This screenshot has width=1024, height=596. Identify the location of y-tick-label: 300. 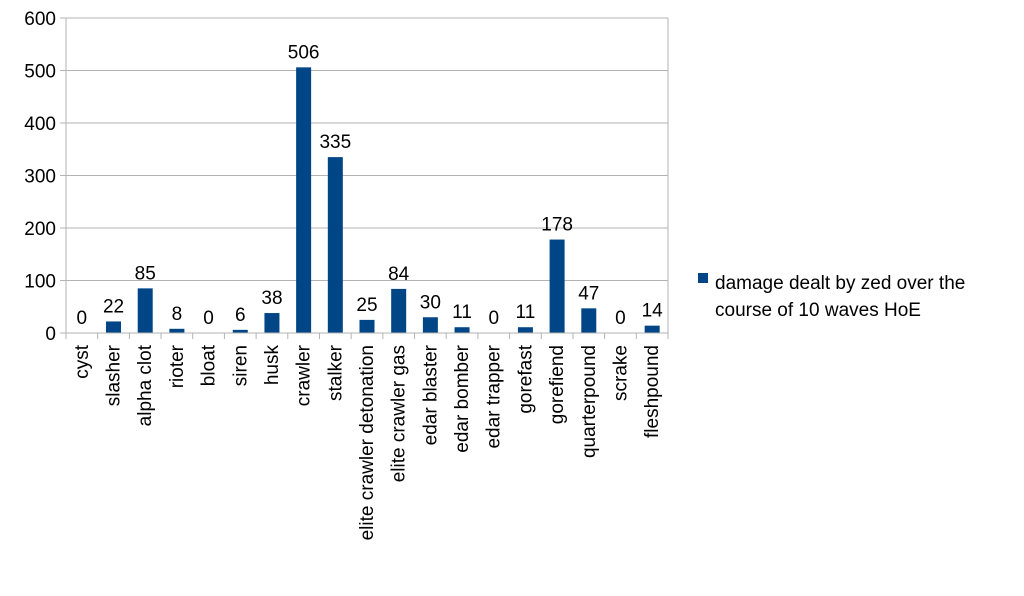
(40, 177).